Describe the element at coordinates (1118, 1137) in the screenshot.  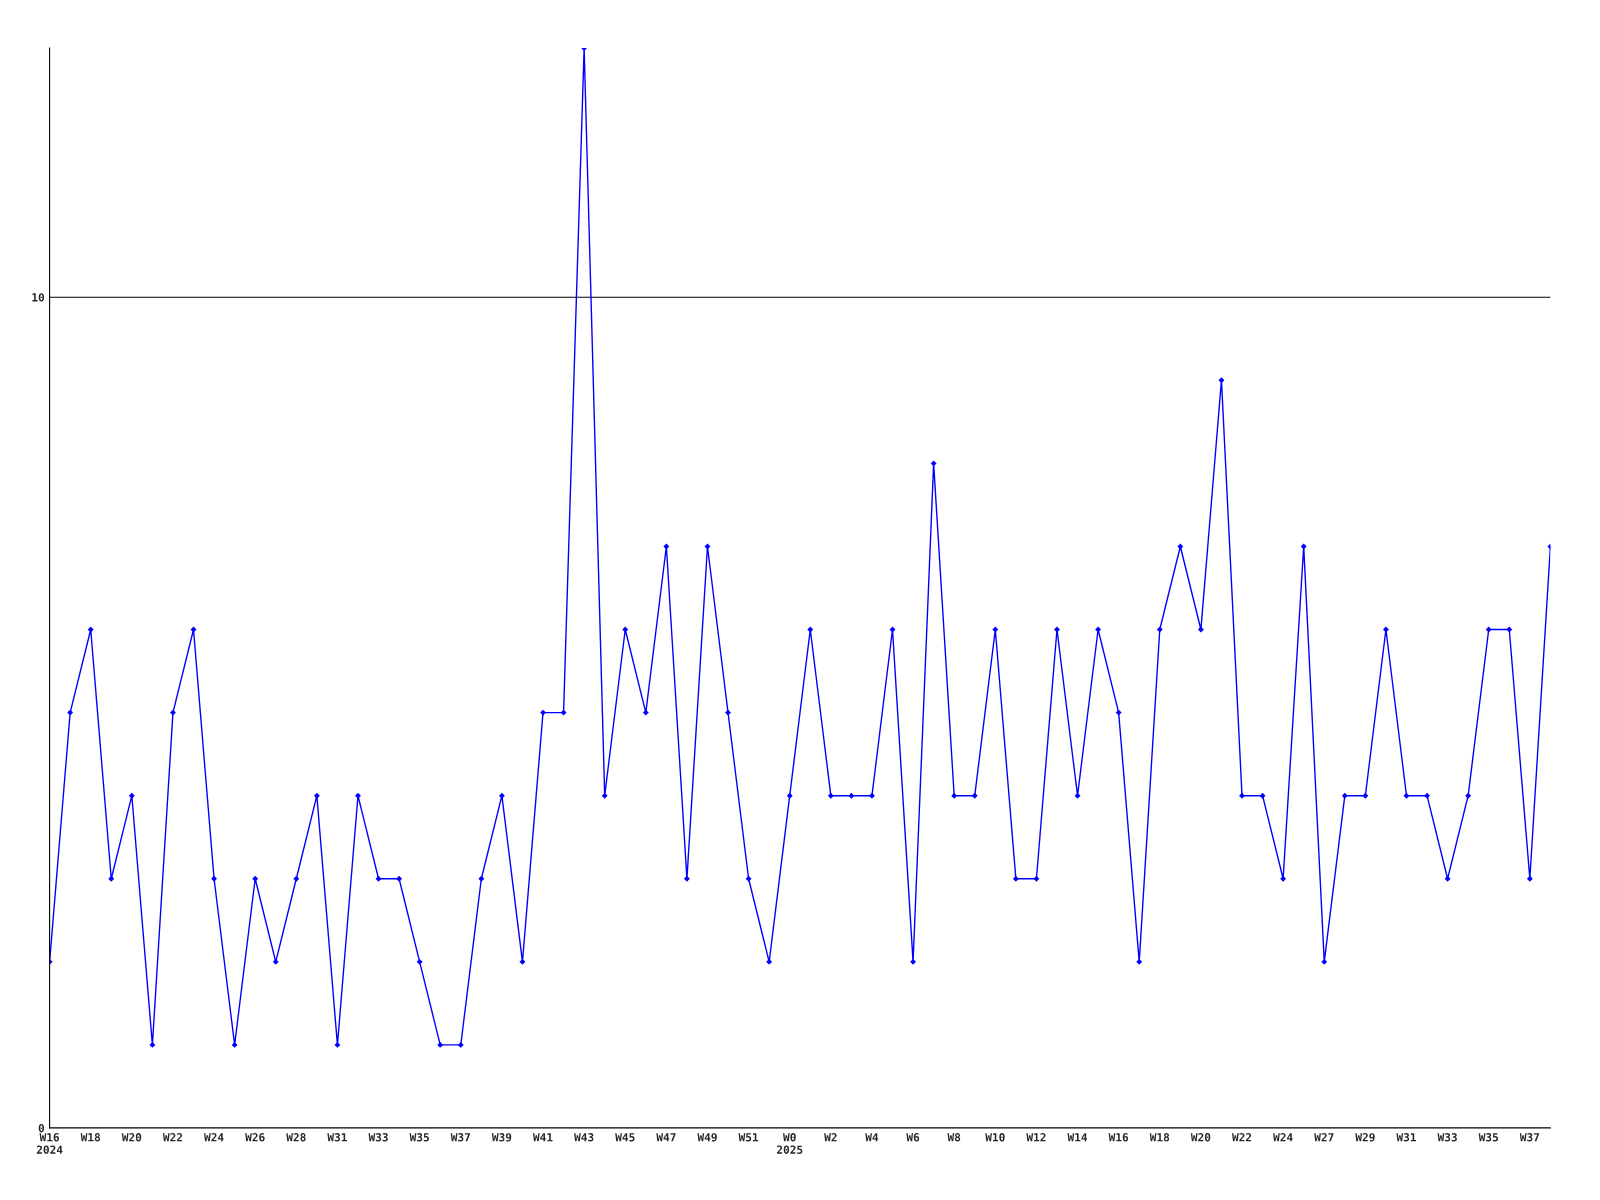
I see `x-tick-label: W16` at that location.